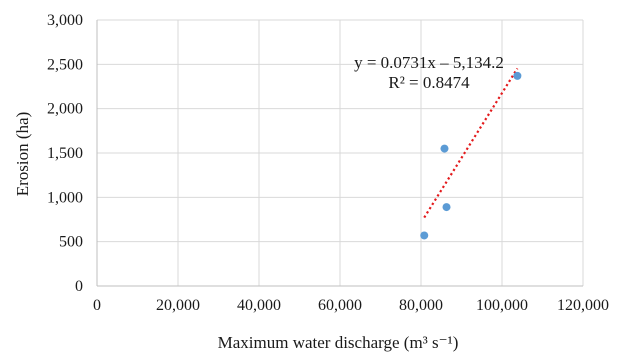  I want to click on y-tick-label: 2,500, so click(65, 64).